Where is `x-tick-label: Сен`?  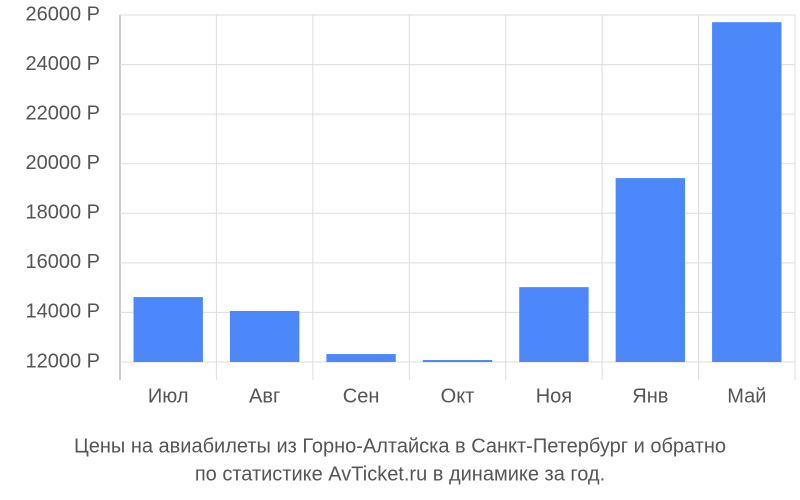 x-tick-label: Сен is located at coordinates (361, 396).